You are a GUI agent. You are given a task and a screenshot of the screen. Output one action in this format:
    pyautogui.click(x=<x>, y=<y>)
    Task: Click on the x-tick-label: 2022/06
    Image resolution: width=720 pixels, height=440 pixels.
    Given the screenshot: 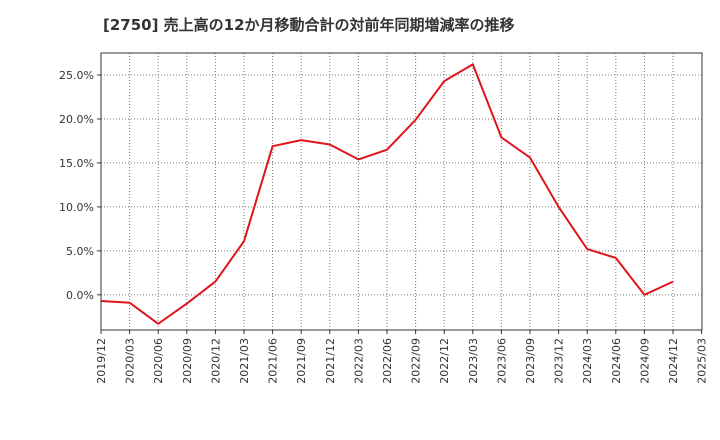 What is the action you would take?
    pyautogui.click(x=387, y=361)
    